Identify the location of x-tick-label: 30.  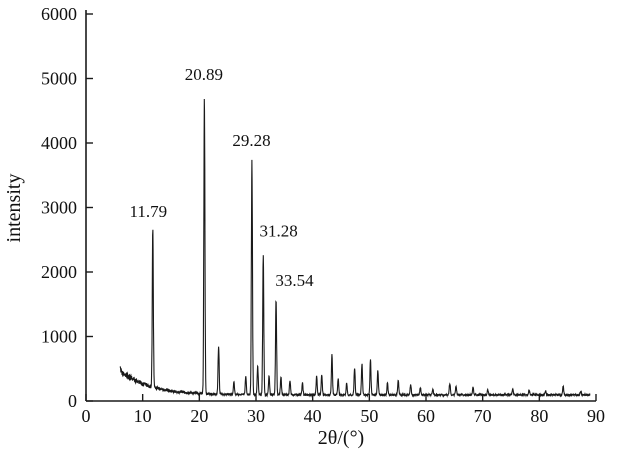
(256, 416).